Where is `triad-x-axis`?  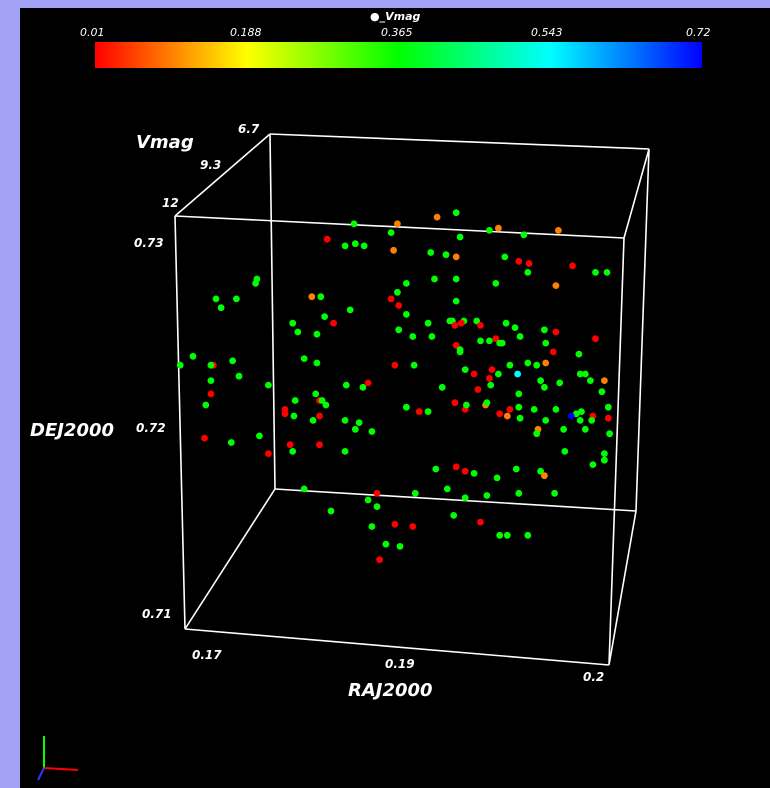
triad-x-axis is located at coordinates (61, 769).